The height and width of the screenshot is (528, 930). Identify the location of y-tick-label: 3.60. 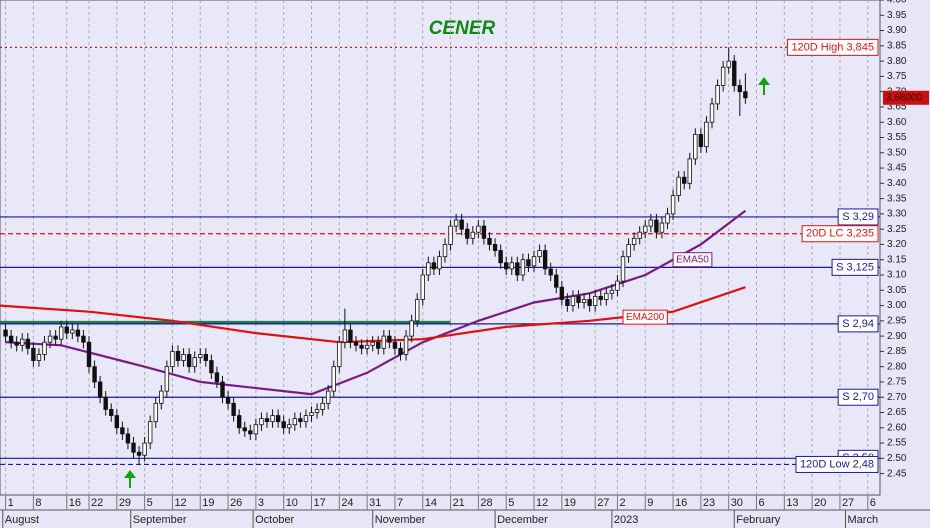
(897, 122).